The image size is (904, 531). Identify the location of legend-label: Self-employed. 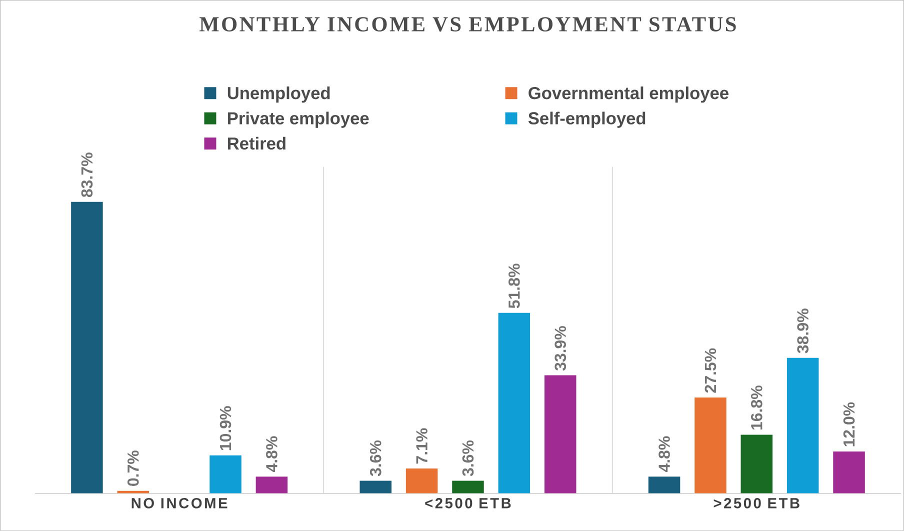
(587, 120).